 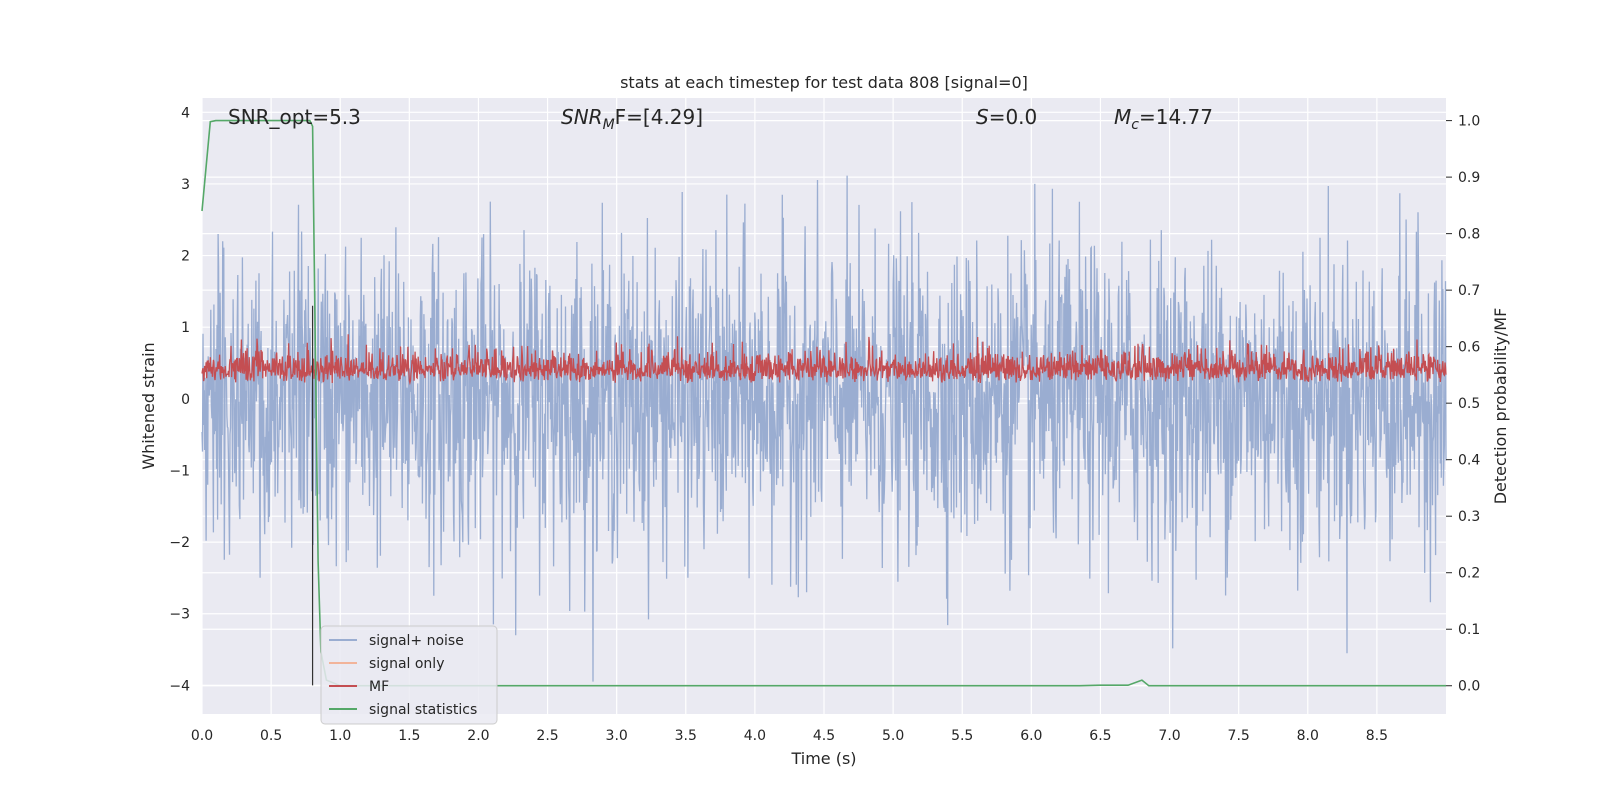 I want to click on legend-label: MF, so click(x=379, y=687).